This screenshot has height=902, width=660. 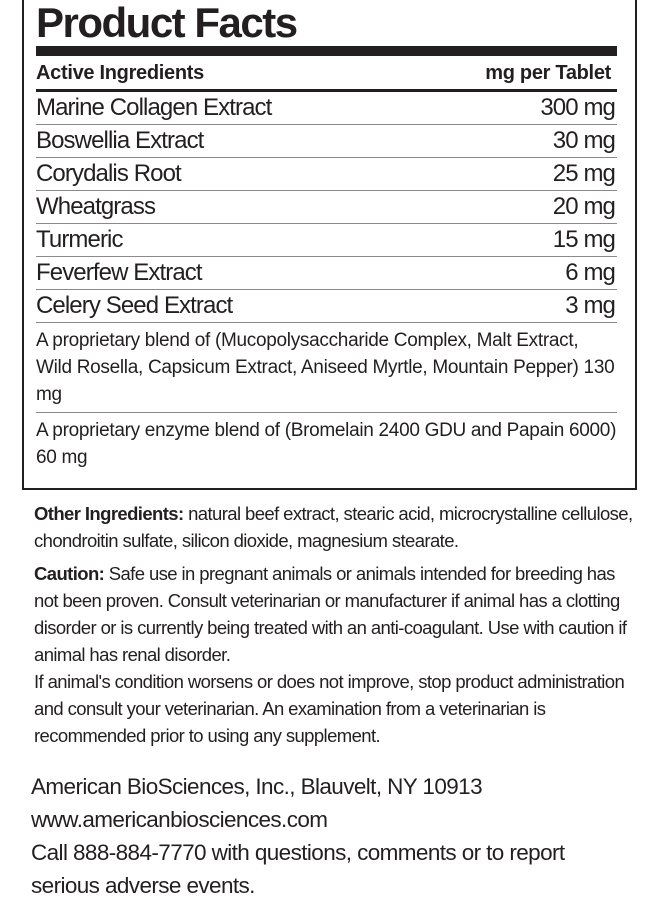 What do you see at coordinates (584, 173) in the screenshot?
I see `ingredient-amount: 25 mg` at bounding box center [584, 173].